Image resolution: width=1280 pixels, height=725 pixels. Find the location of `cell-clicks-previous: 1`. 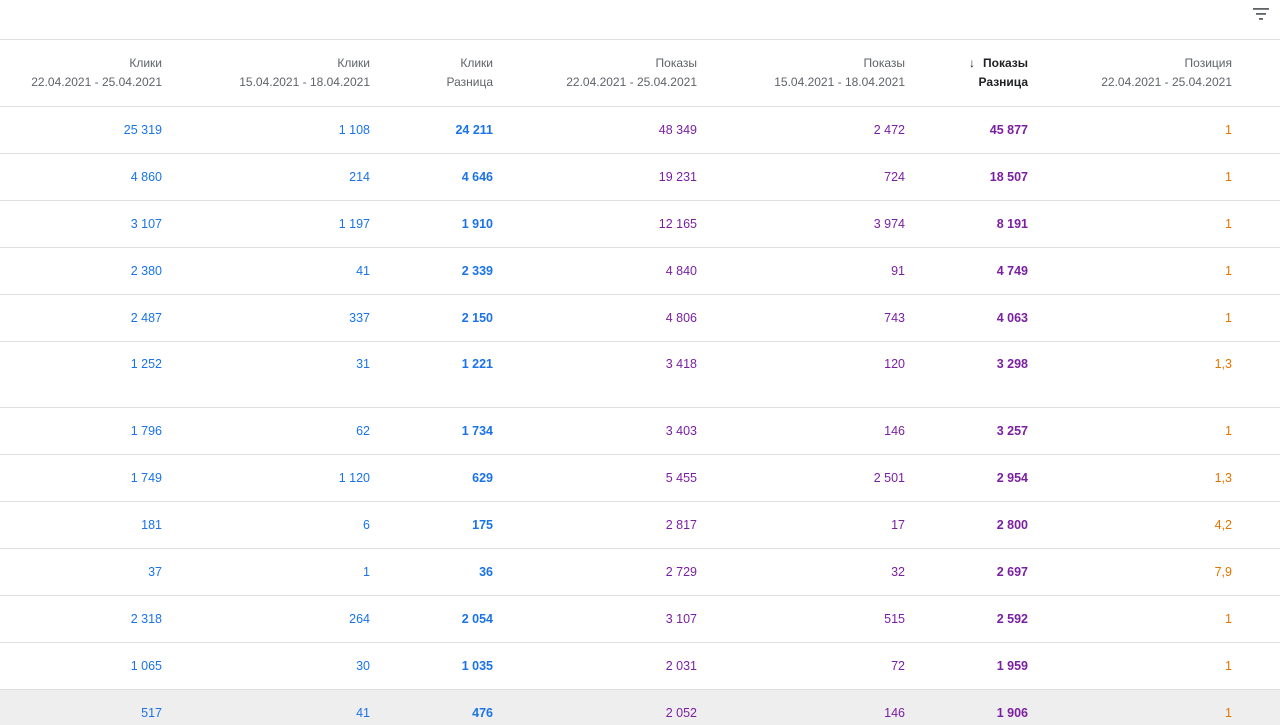

cell-clicks-previous: 1 is located at coordinates (274, 572).